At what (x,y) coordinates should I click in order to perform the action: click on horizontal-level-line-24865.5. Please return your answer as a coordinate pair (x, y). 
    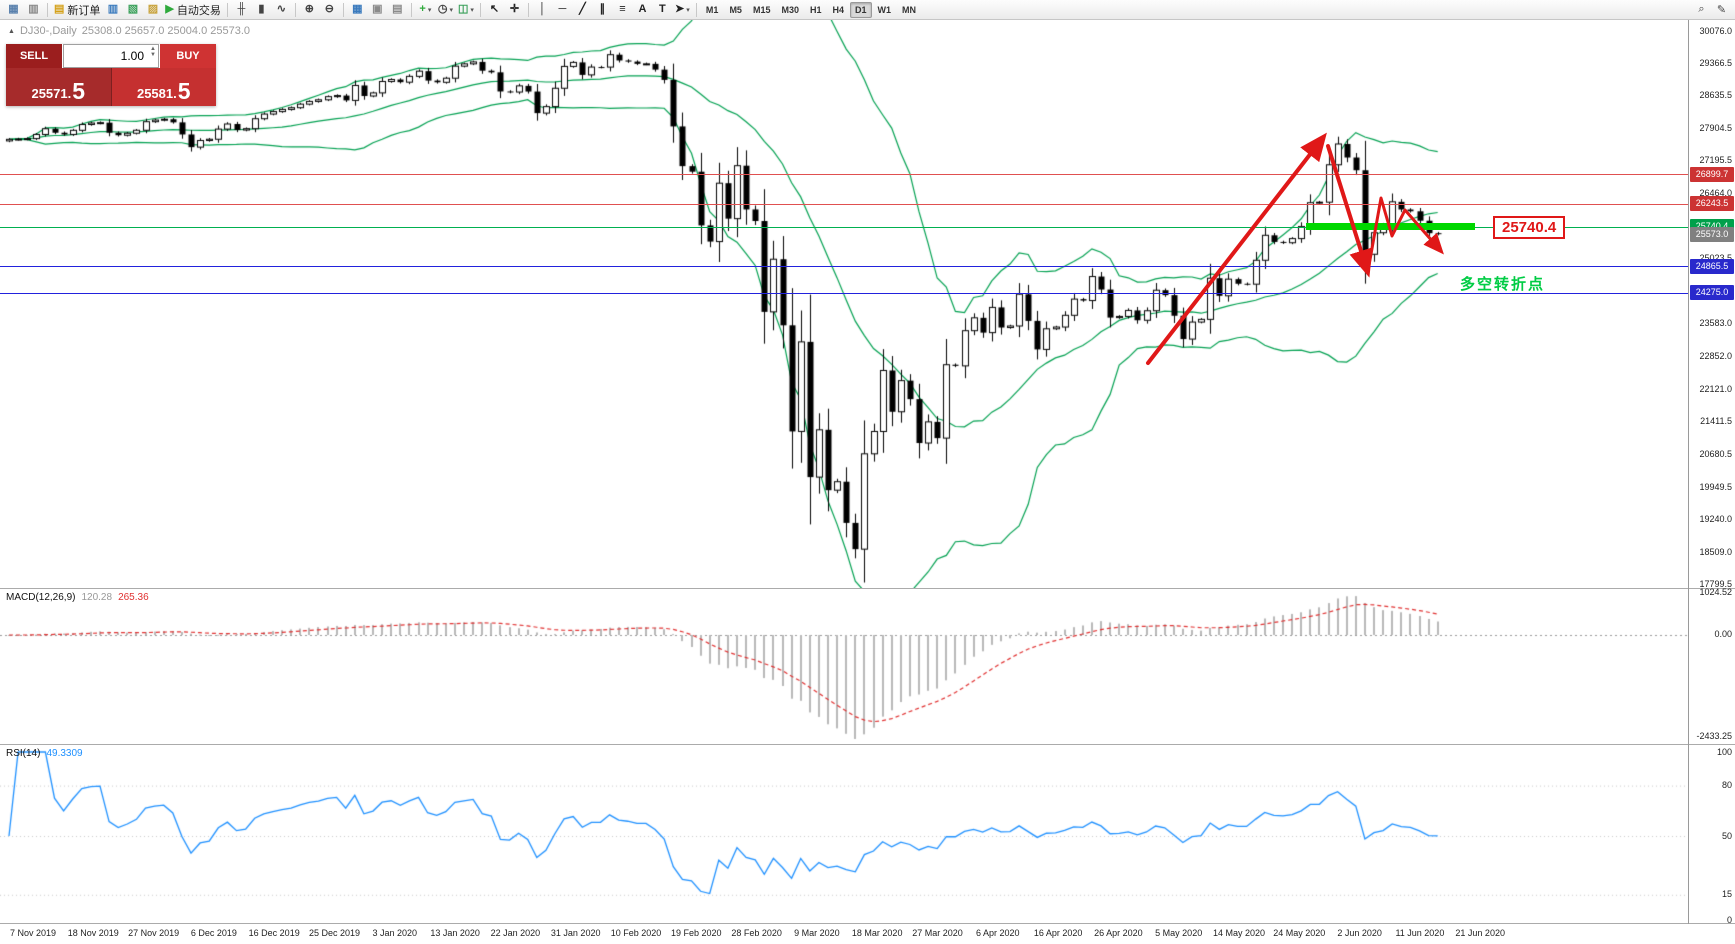
    Looking at the image, I should click on (844, 266).